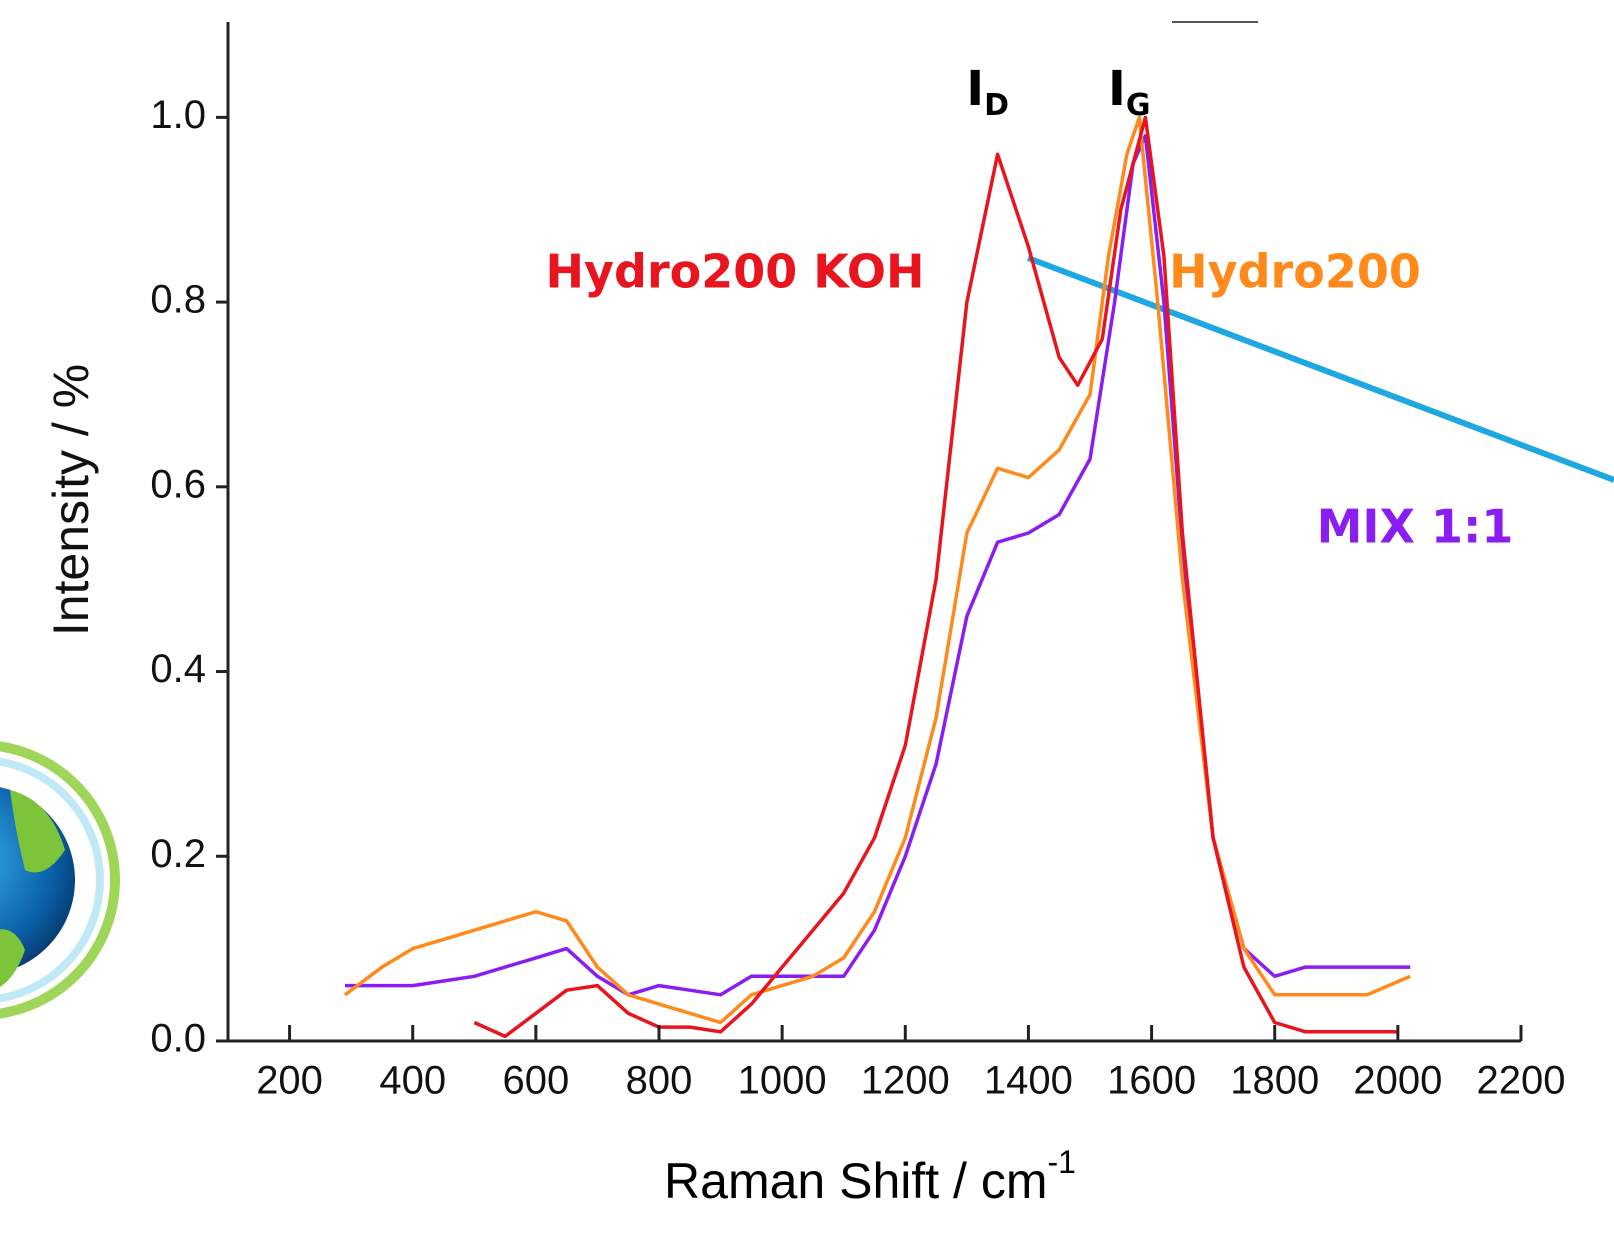  Describe the element at coordinates (178, 115) in the screenshot. I see `y-tick-label: 1.0` at that location.